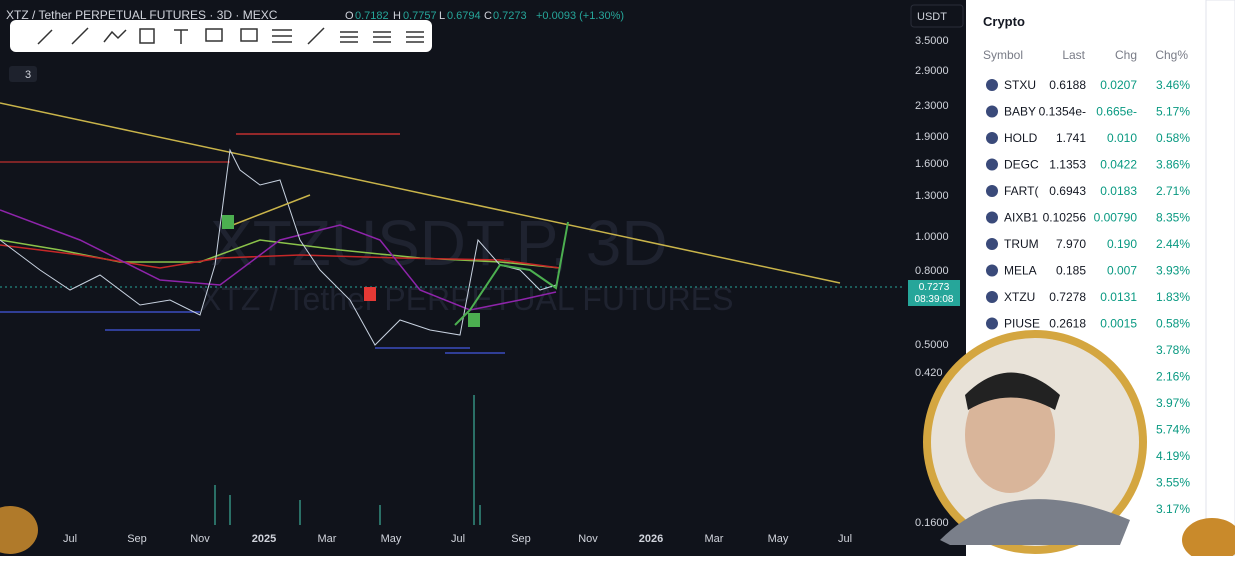  I want to click on column-header: Symbol, so click(1003, 55).